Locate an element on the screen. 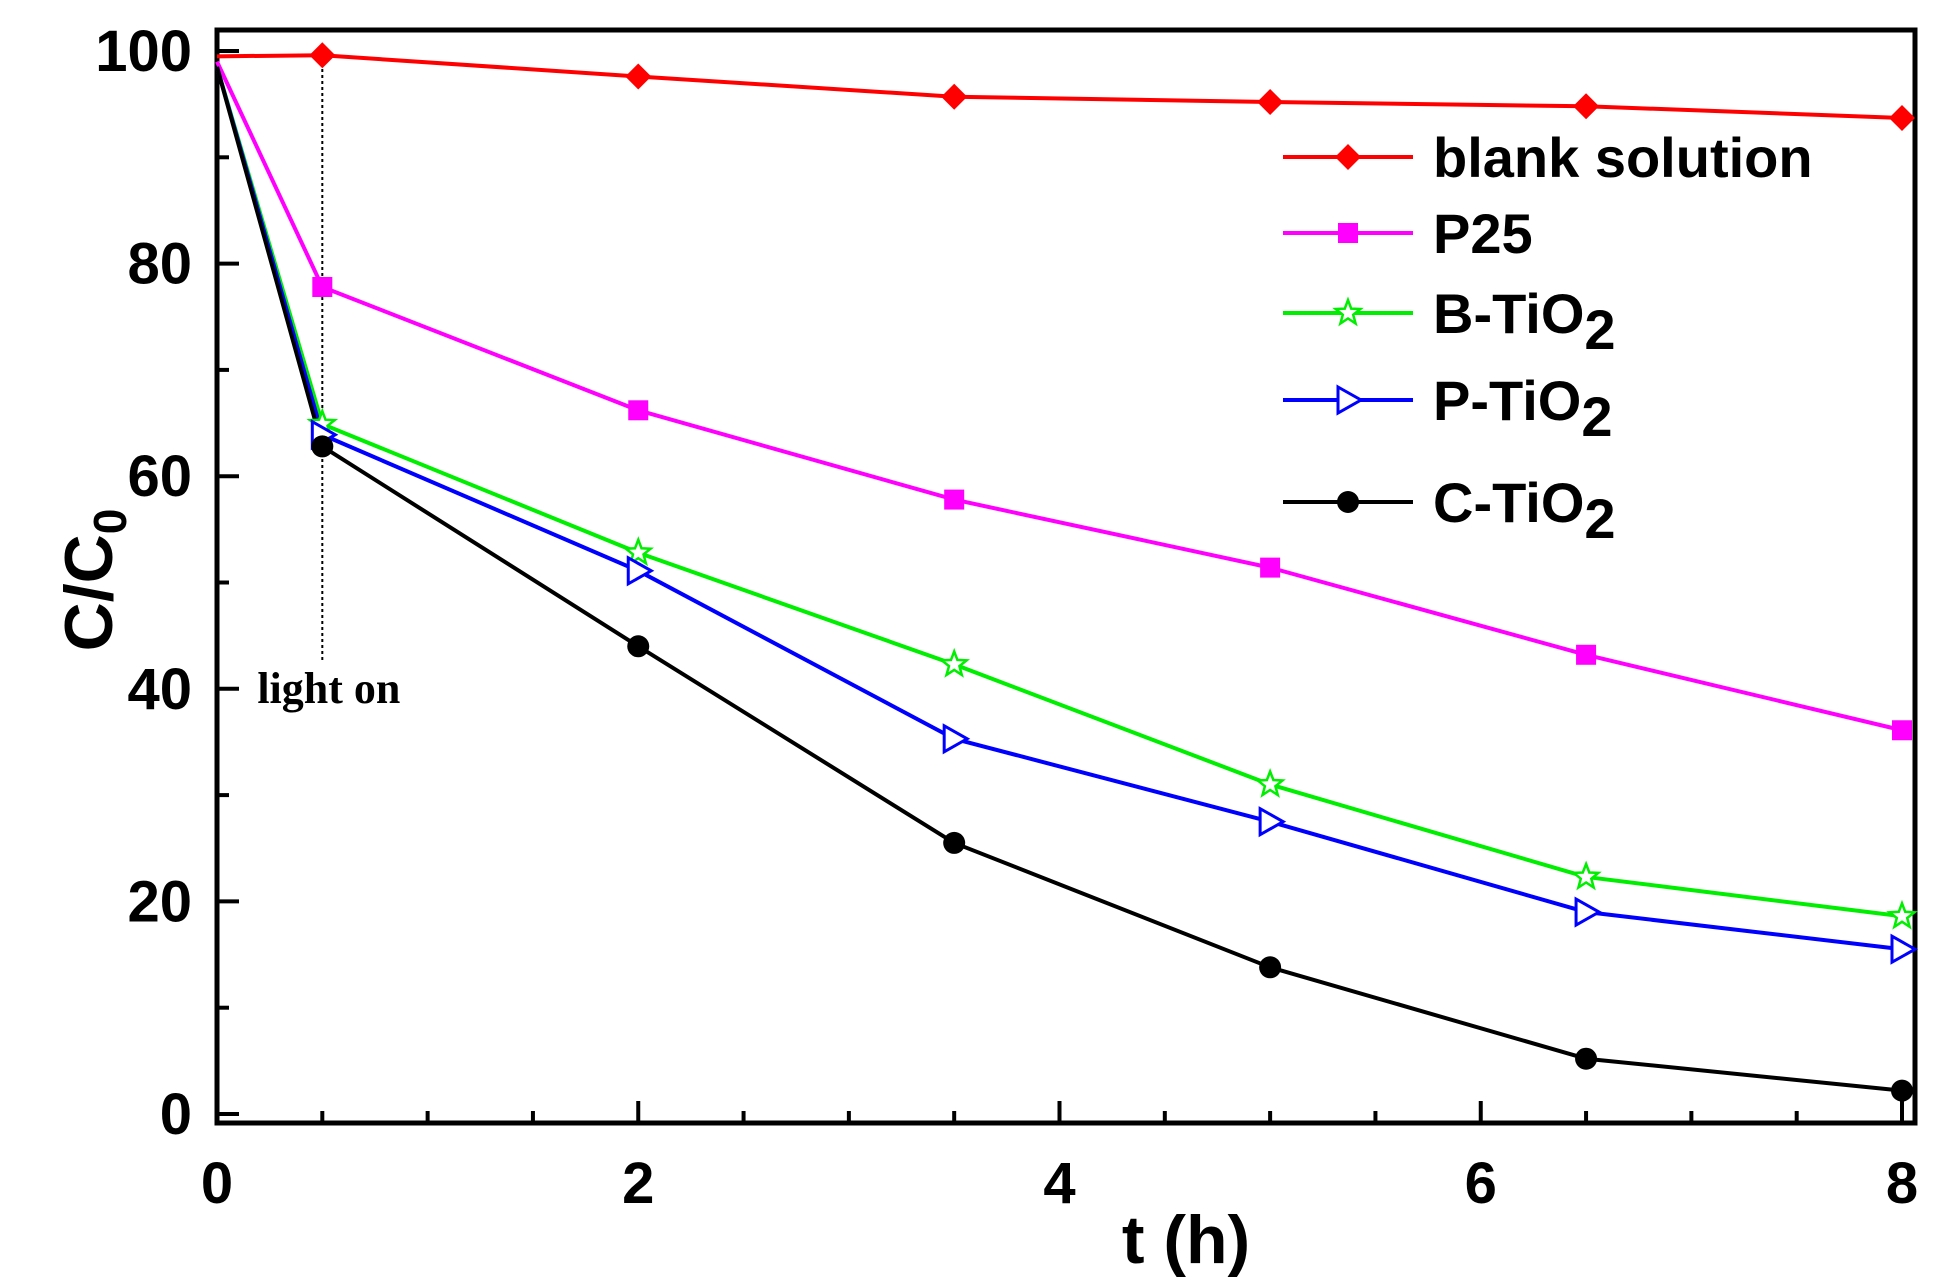  legend-marker-c-tio2 is located at coordinates (1348, 502).